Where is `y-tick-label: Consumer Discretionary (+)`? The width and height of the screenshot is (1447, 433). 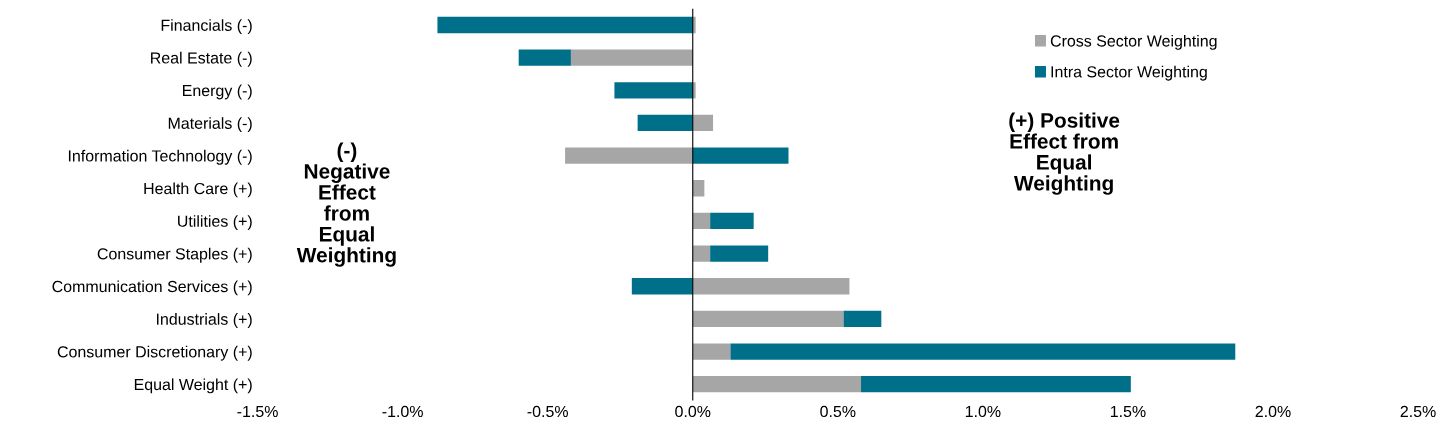 y-tick-label: Consumer Discretionary (+) is located at coordinates (154, 353).